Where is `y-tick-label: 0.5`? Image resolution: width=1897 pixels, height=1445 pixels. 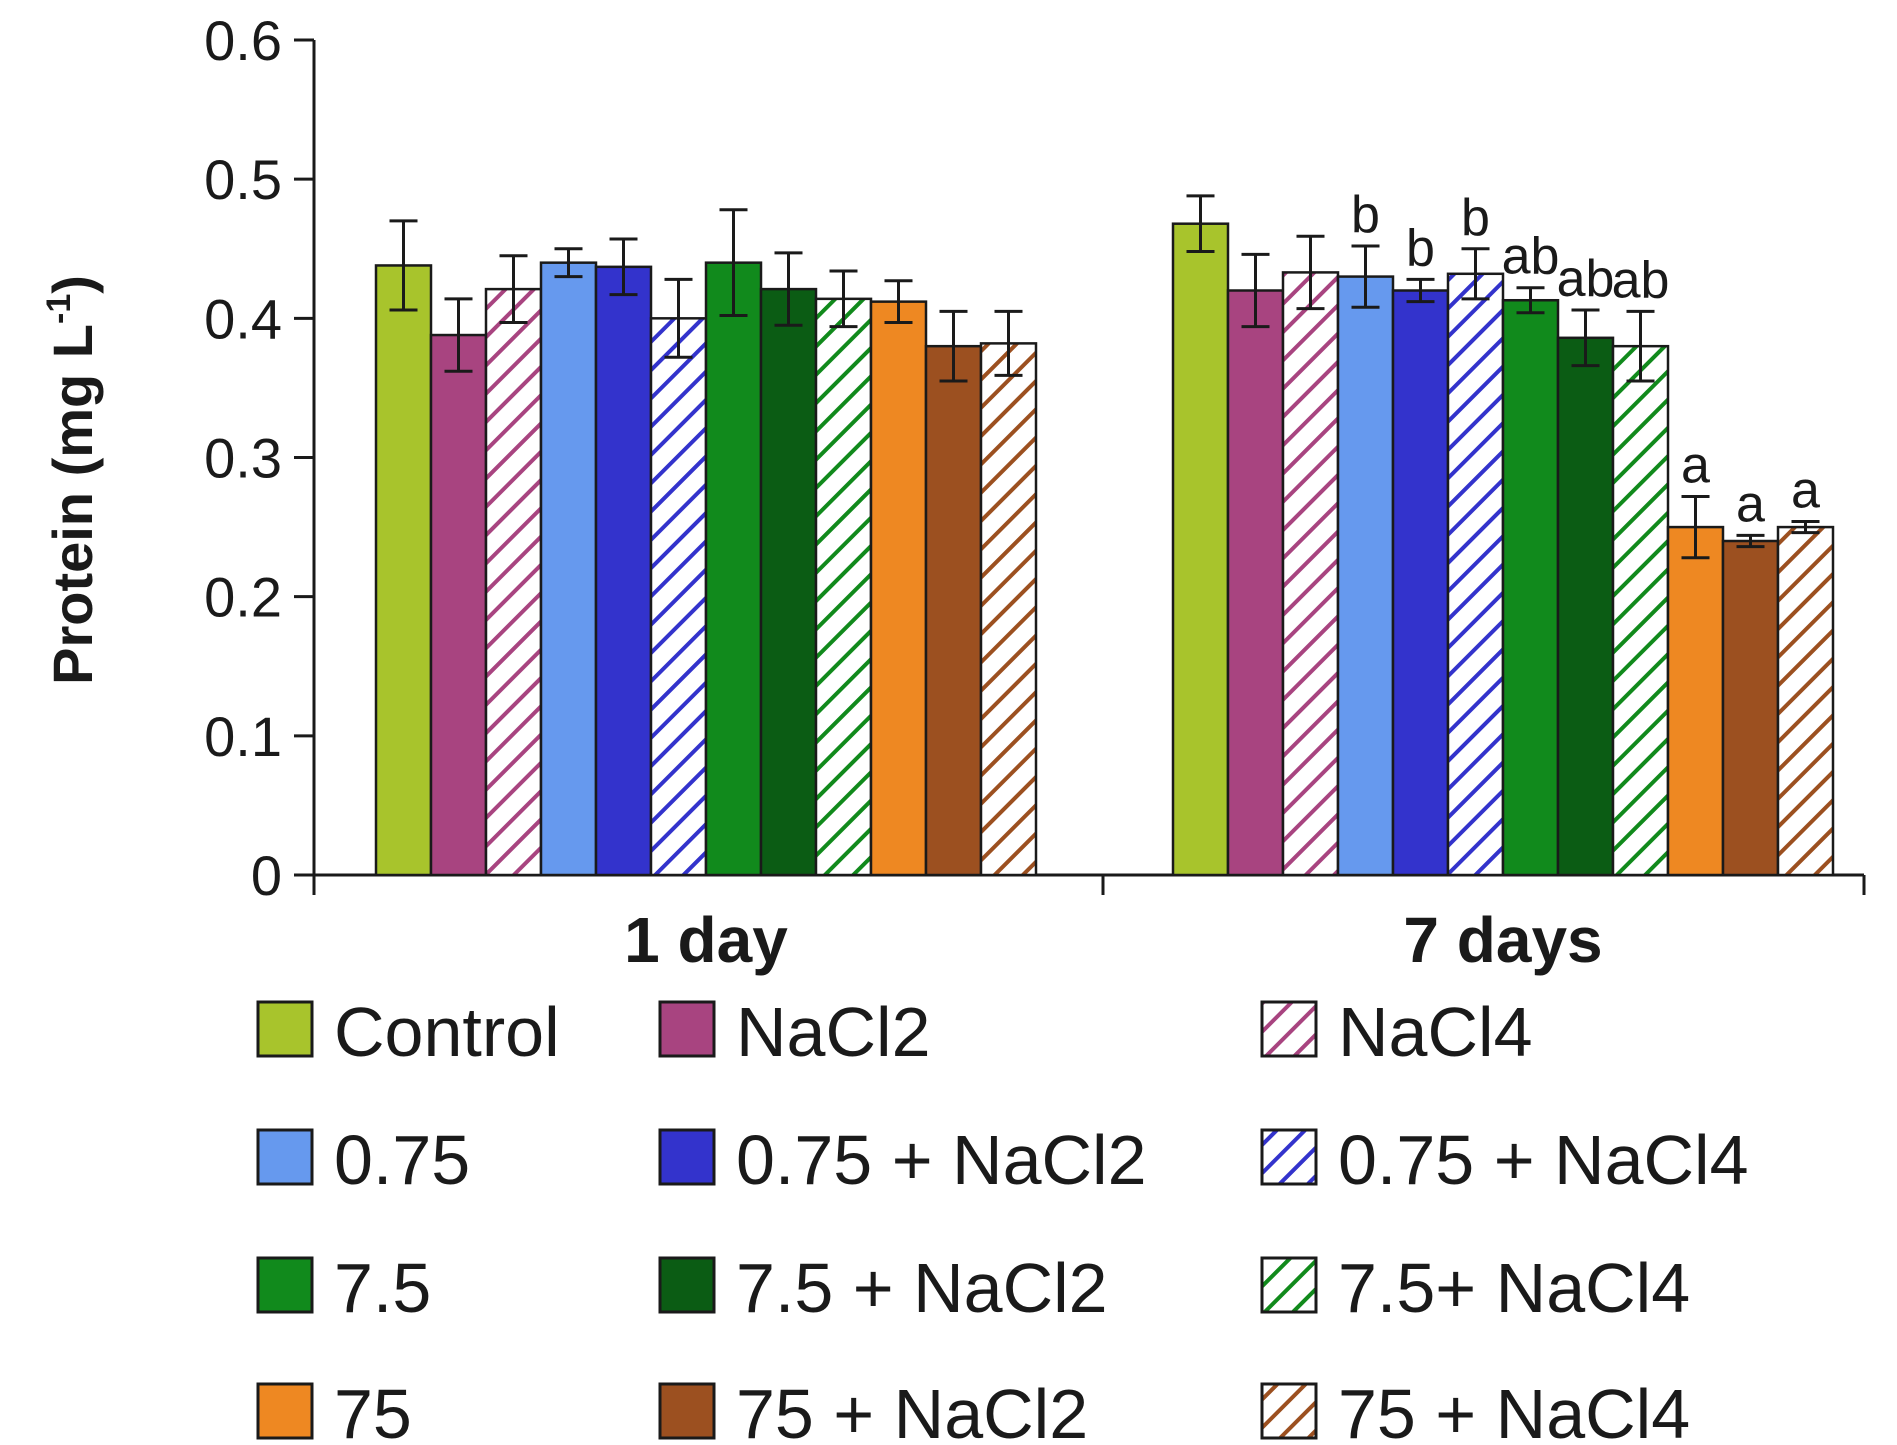
y-tick-label: 0.5 is located at coordinates (243, 179).